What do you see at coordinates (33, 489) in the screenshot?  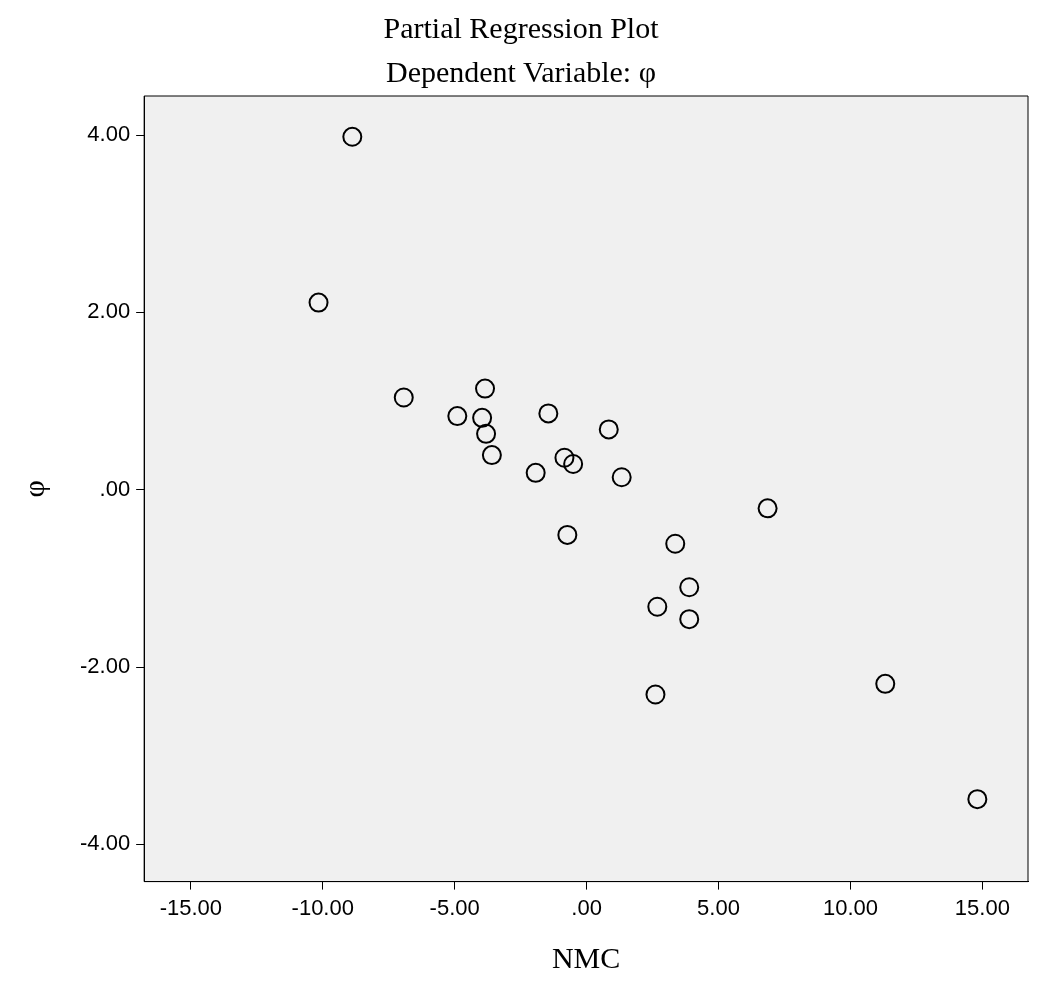 I see `y-axis-title: φ` at bounding box center [33, 489].